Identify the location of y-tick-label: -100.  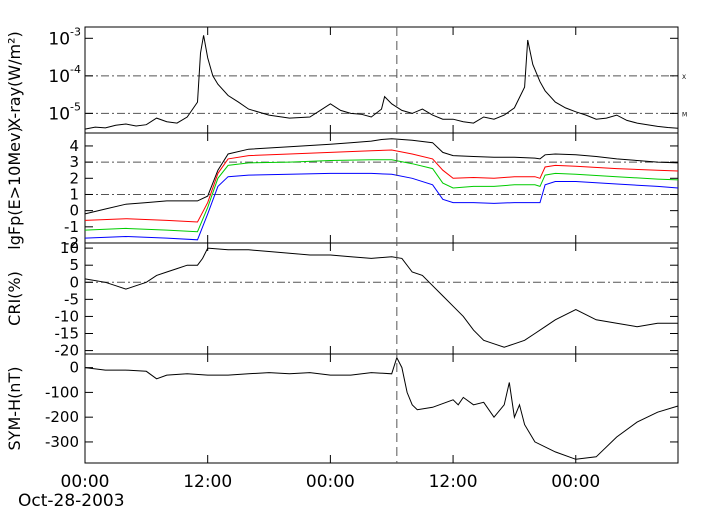
(62, 392).